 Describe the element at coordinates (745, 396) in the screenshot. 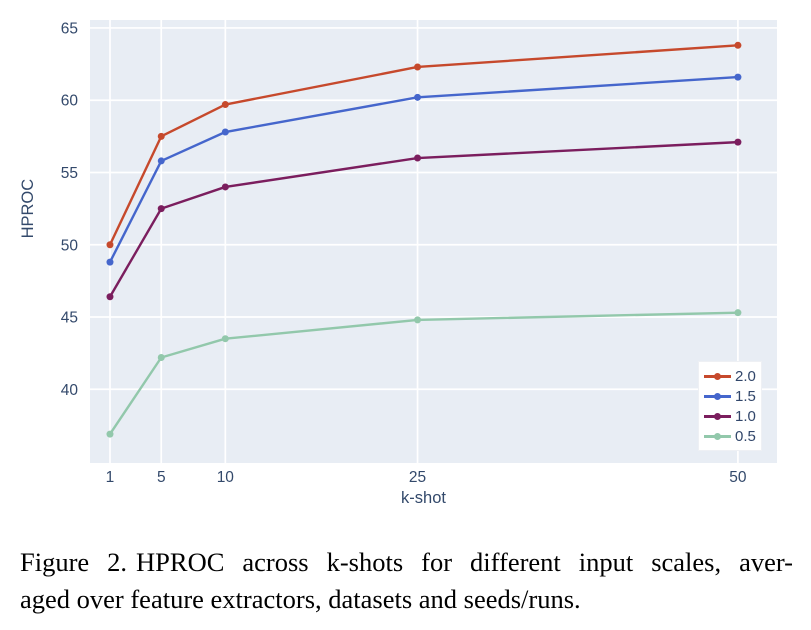

I see `legend-label: 1.5` at that location.